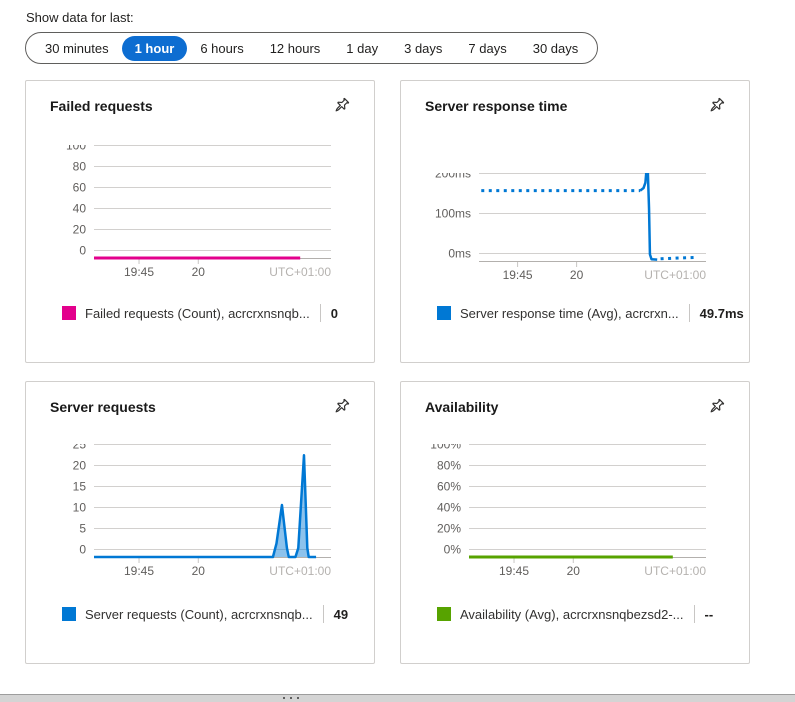  I want to click on y-axis-tick-label: 60%, so click(449, 487).